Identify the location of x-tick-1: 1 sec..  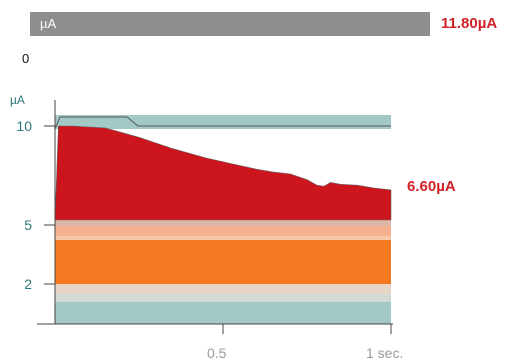
(385, 353).